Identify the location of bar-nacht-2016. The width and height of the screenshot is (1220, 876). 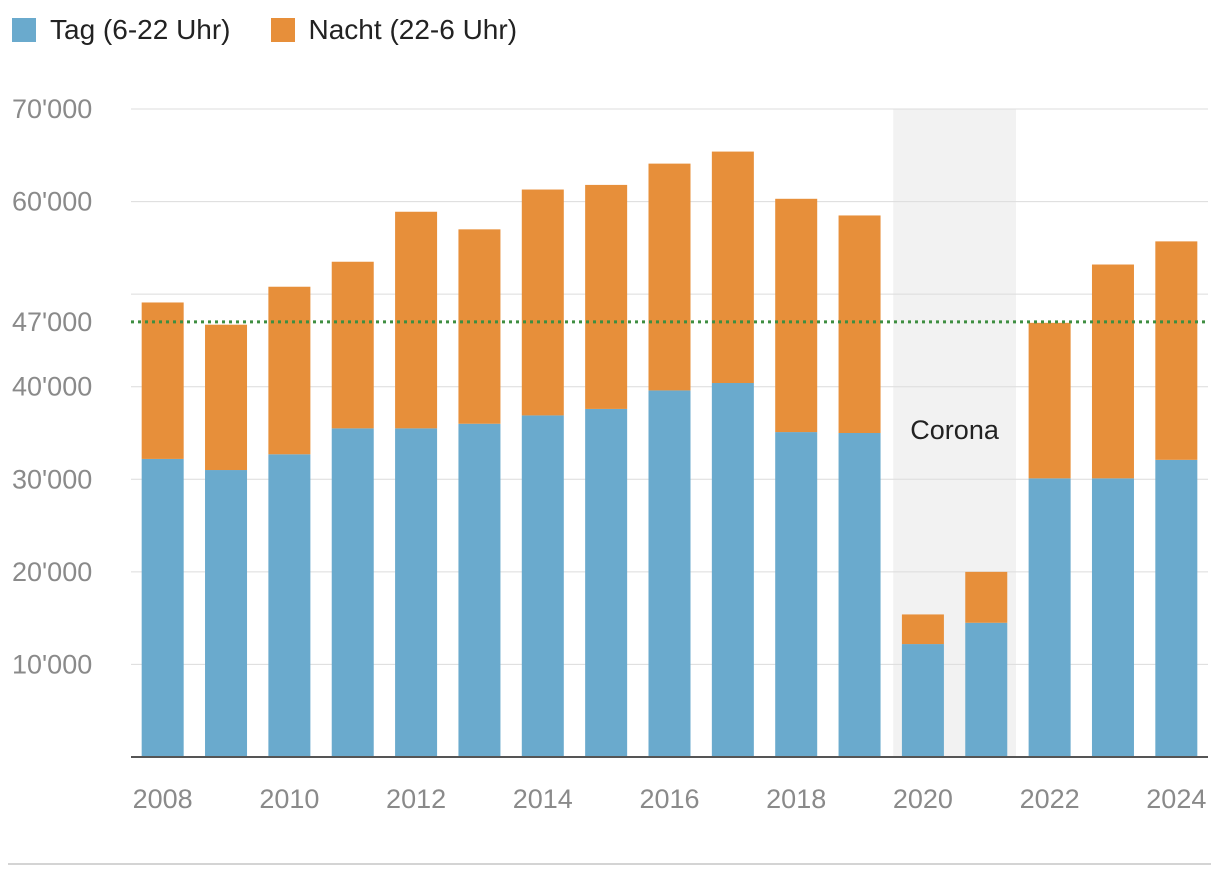
(669, 277).